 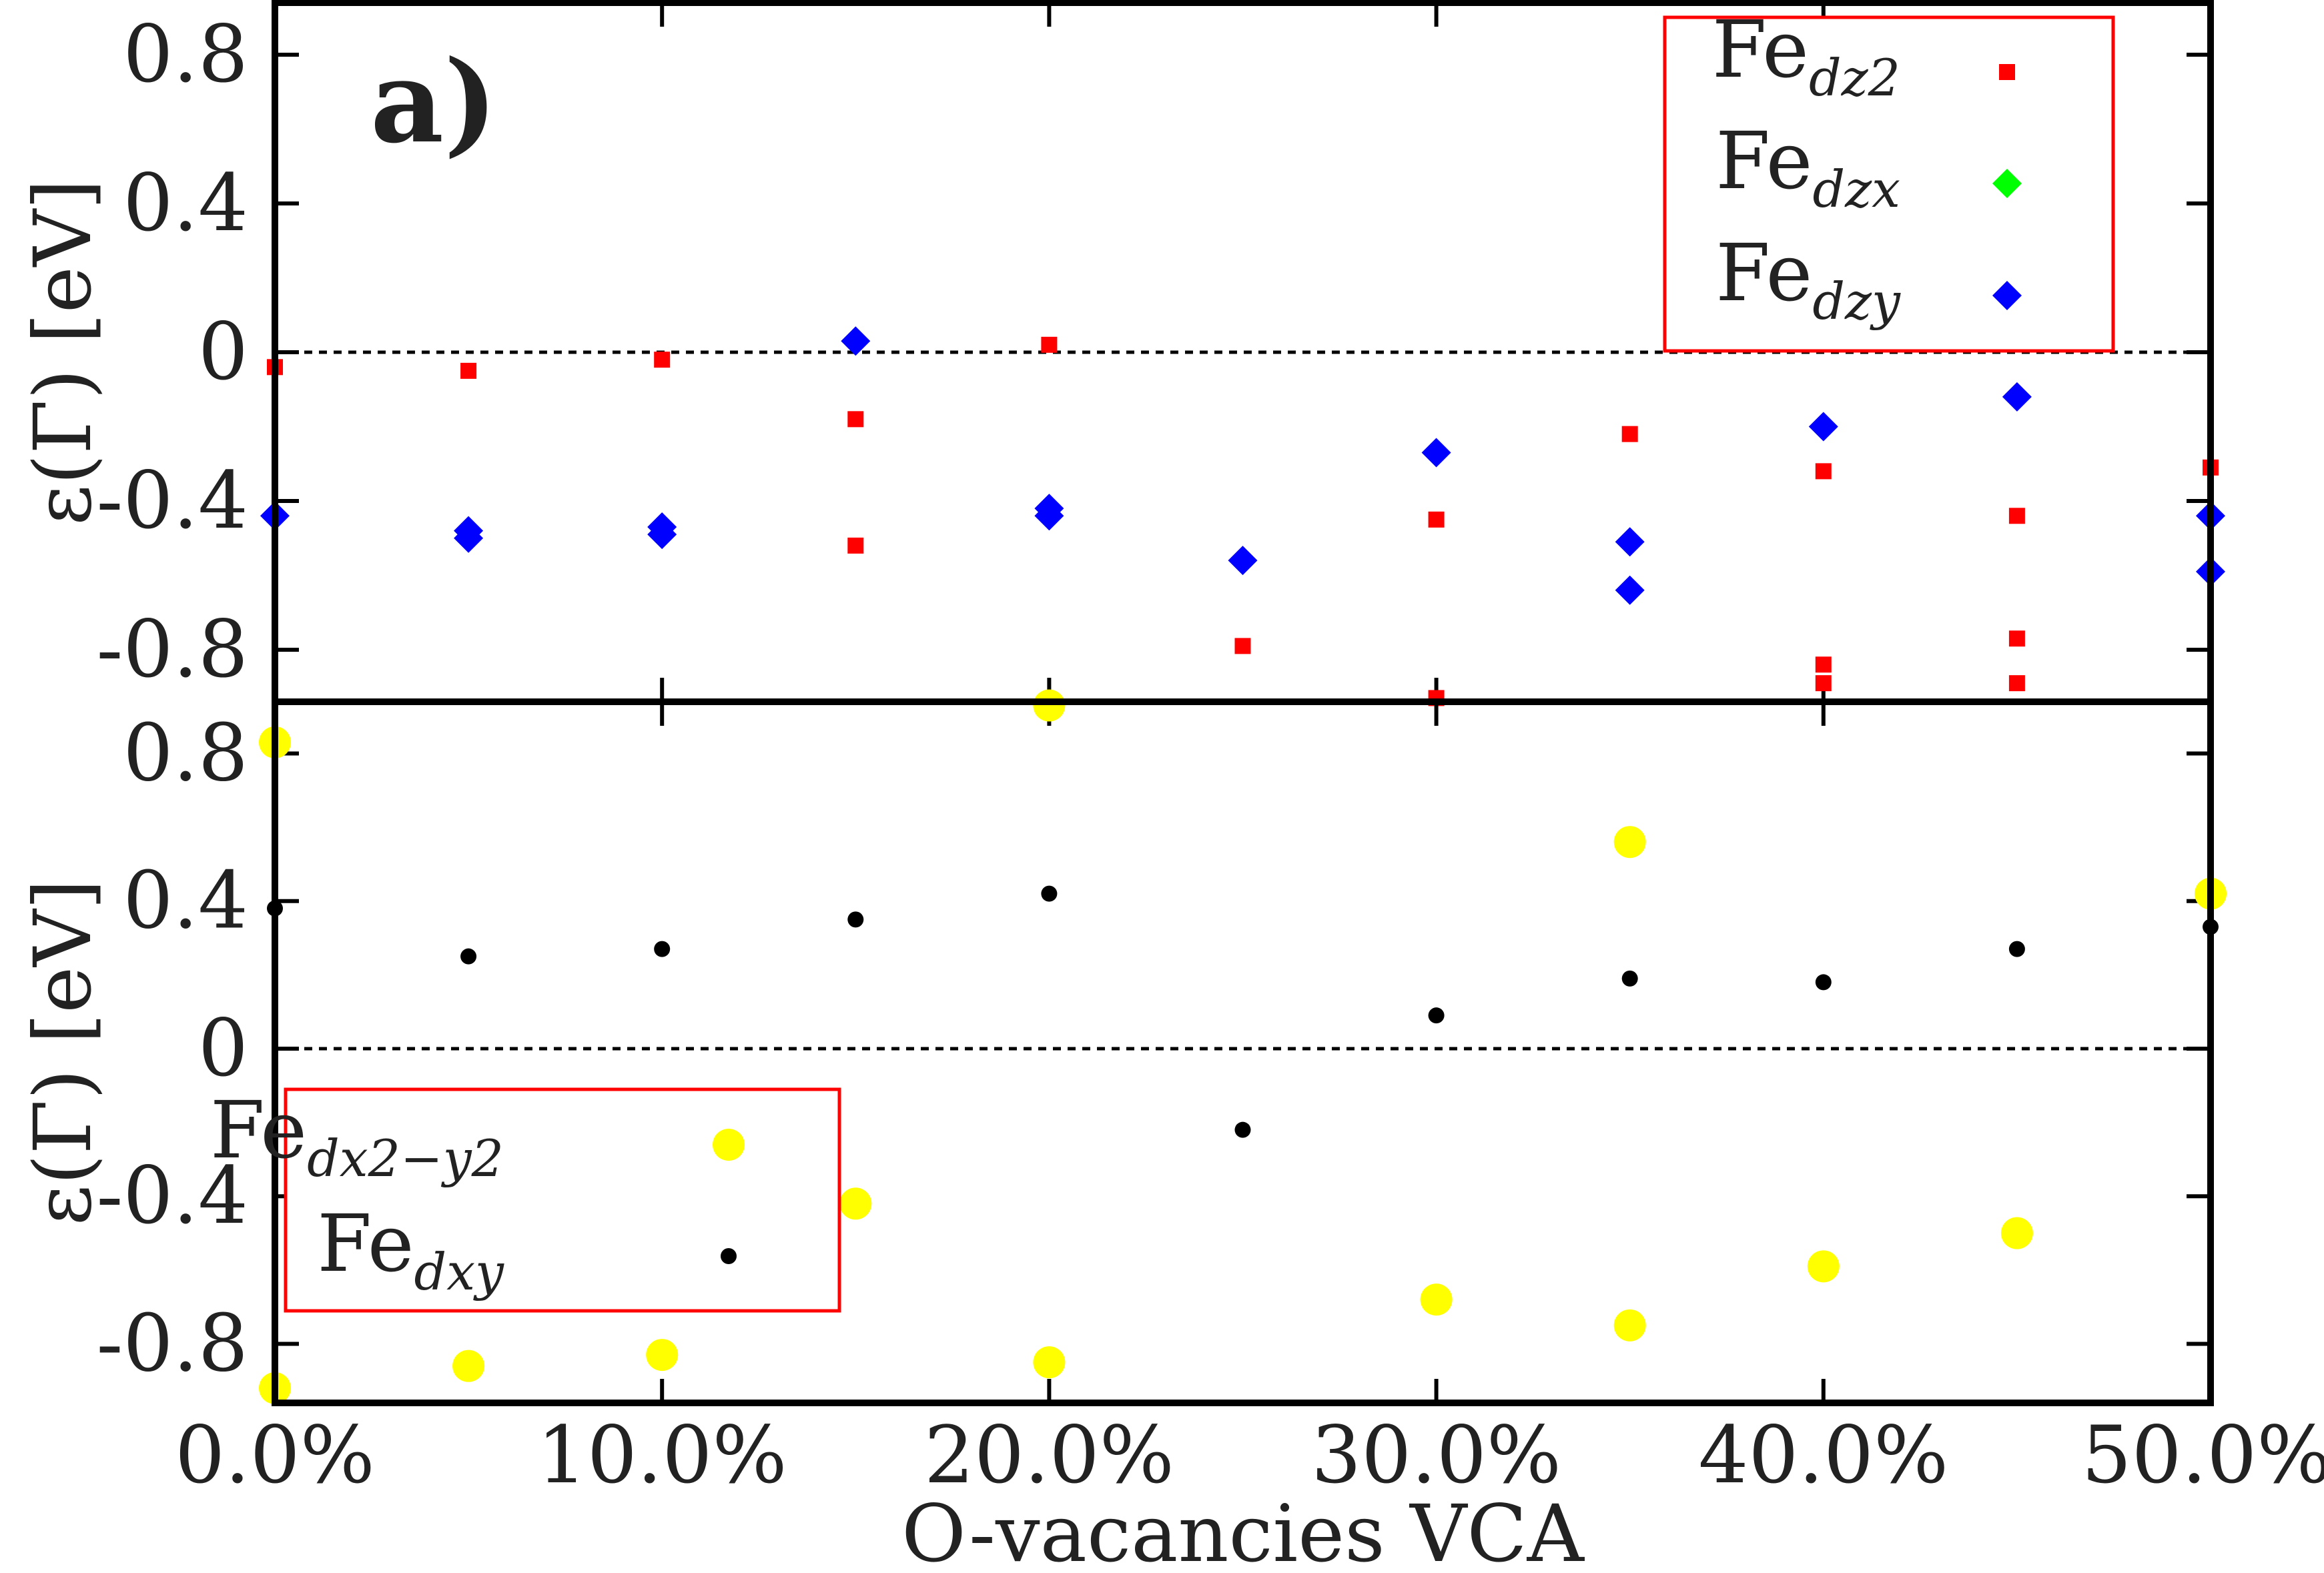 I want to click on x-tick-label: 0.0%, so click(x=275, y=1455).